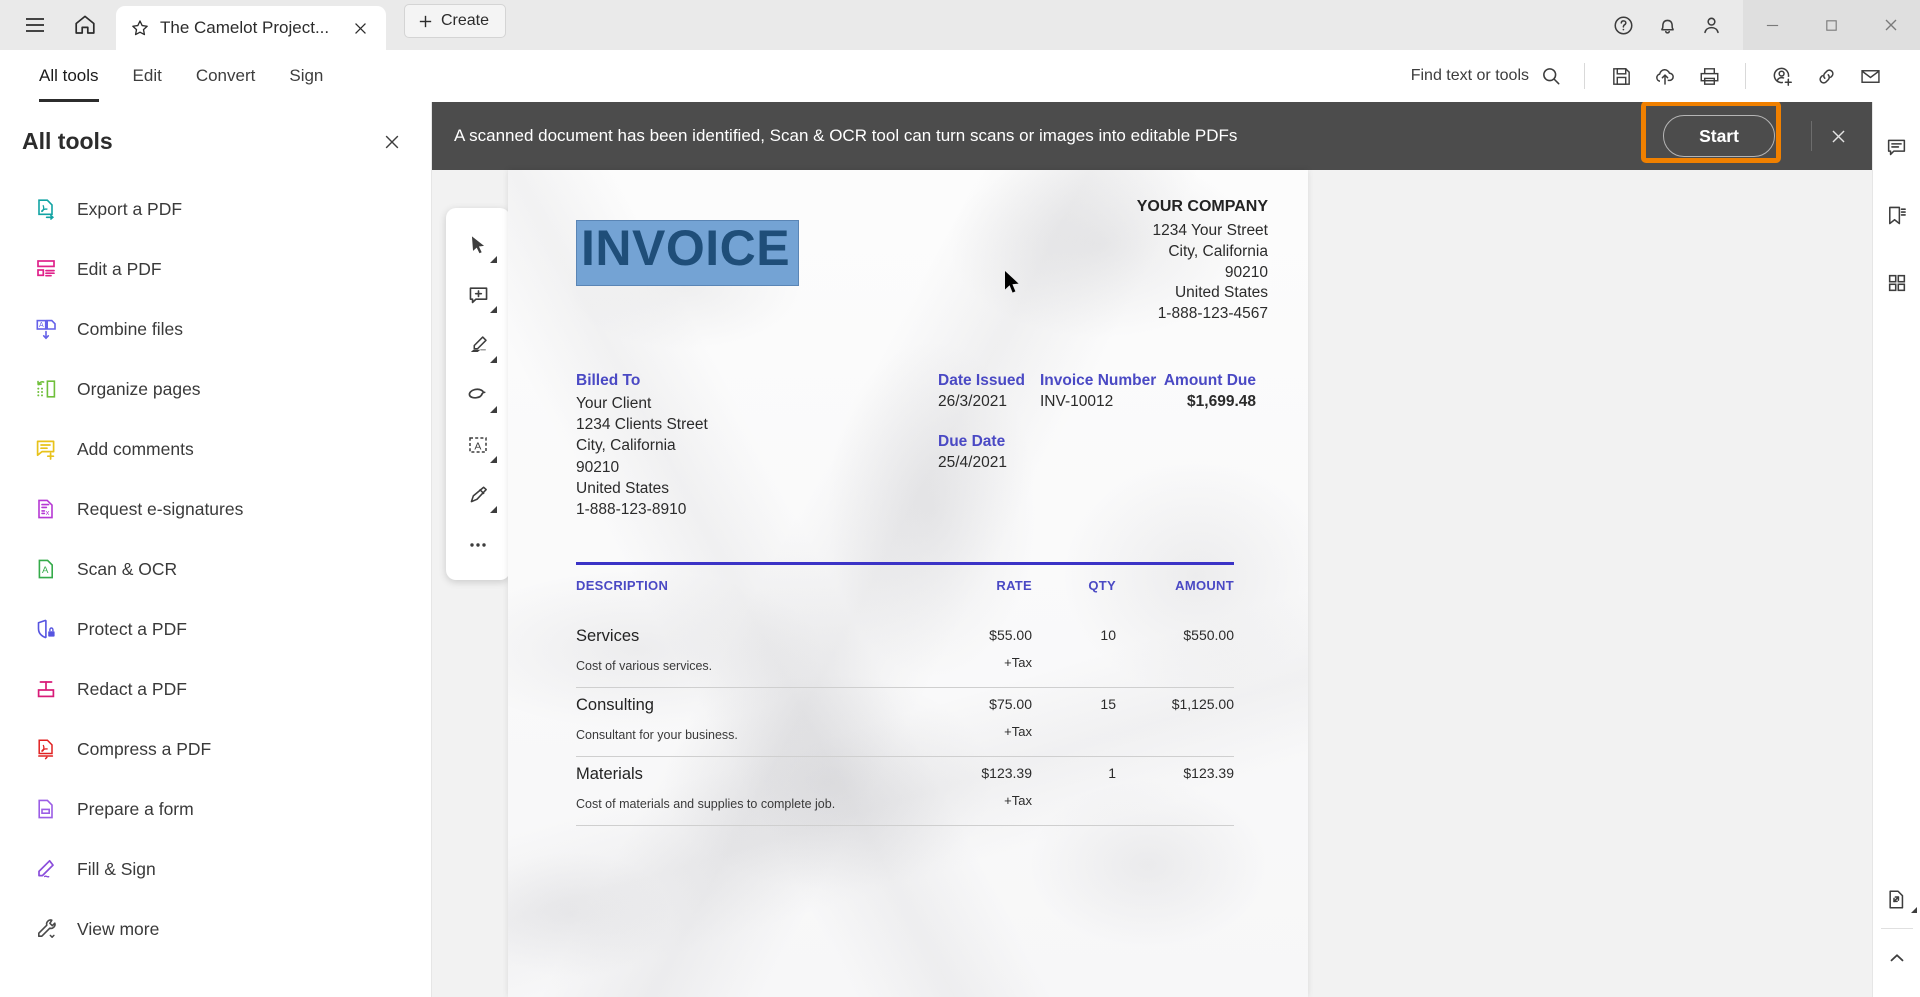 The width and height of the screenshot is (1920, 997). What do you see at coordinates (1897, 283) in the screenshot?
I see `grid-icon` at bounding box center [1897, 283].